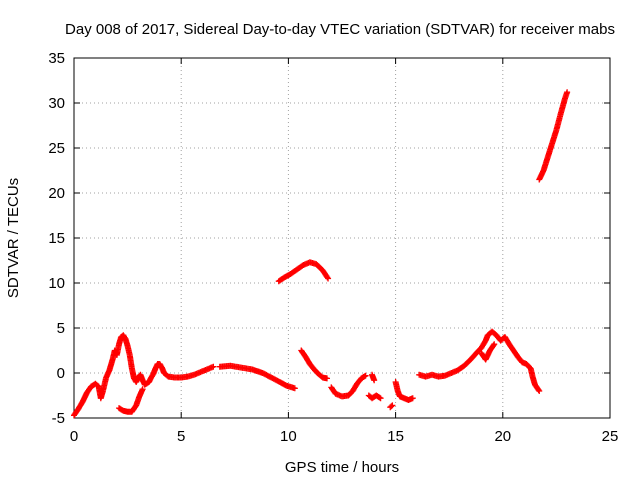  I want to click on y-axis-label: SDTVAR / TECUs, so click(13, 238).